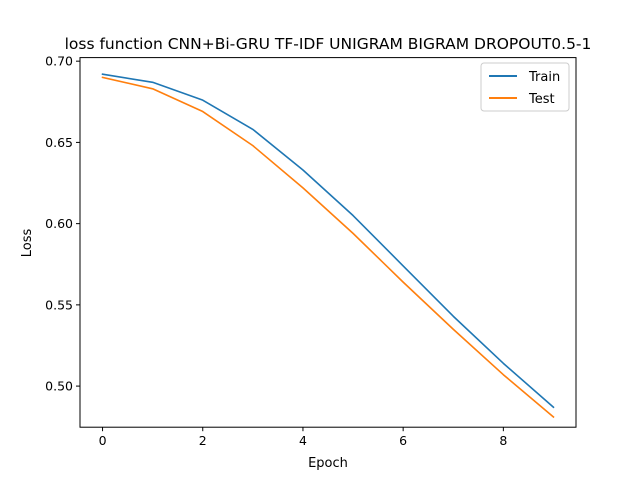 This screenshot has width=640, height=480. I want to click on y-axis-ticks: 0.50 0.55 0.60 0.65 0.70, so click(62, 224).